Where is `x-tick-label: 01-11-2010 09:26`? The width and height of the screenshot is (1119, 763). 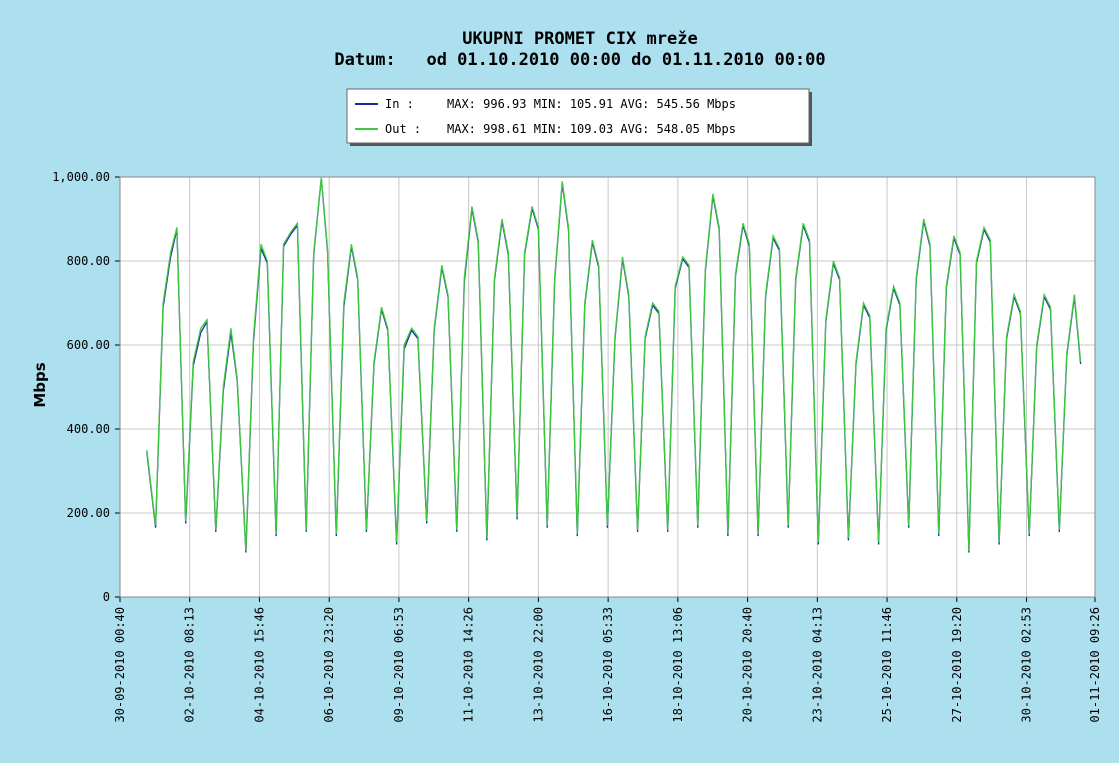 x-tick-label: 01-11-2010 09:26 is located at coordinates (1095, 665).